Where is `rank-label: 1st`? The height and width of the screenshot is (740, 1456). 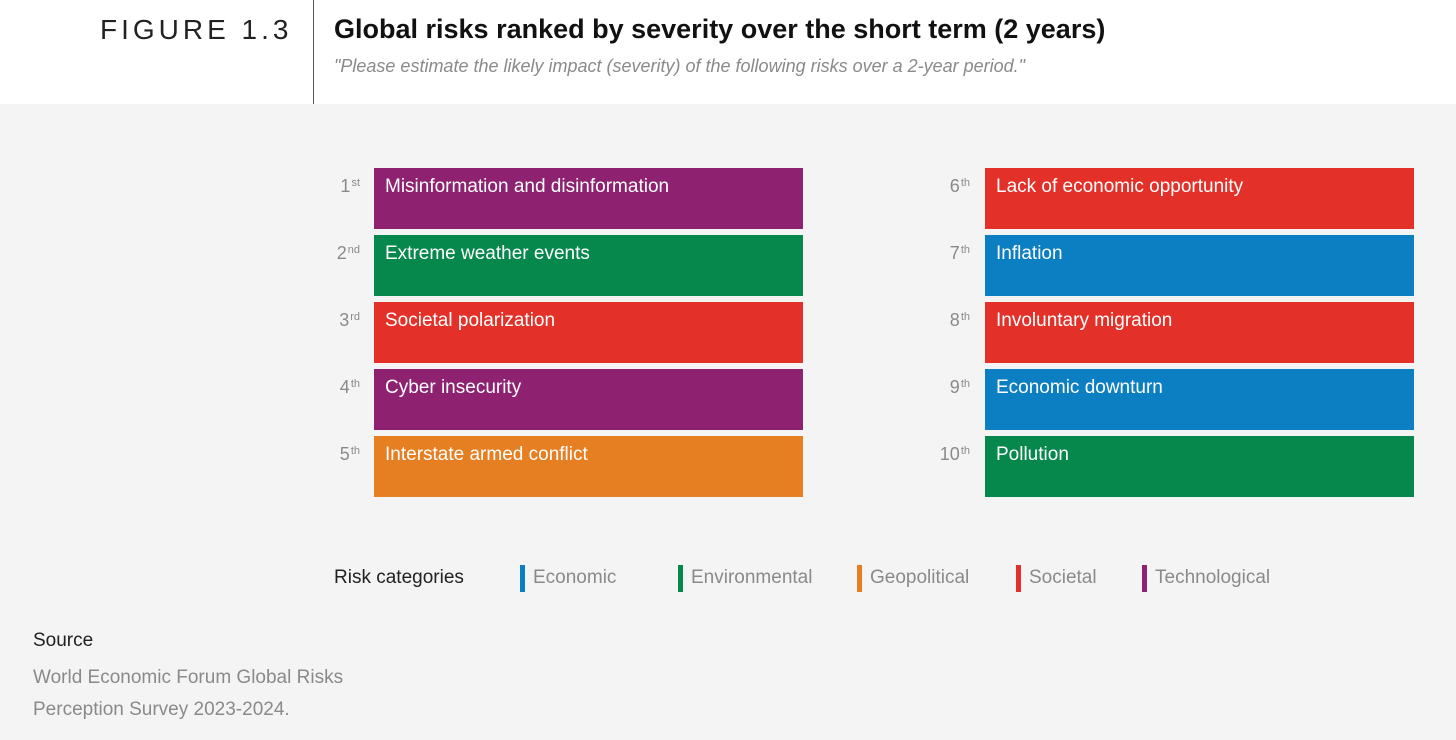
rank-label: 1st is located at coordinates (337, 186).